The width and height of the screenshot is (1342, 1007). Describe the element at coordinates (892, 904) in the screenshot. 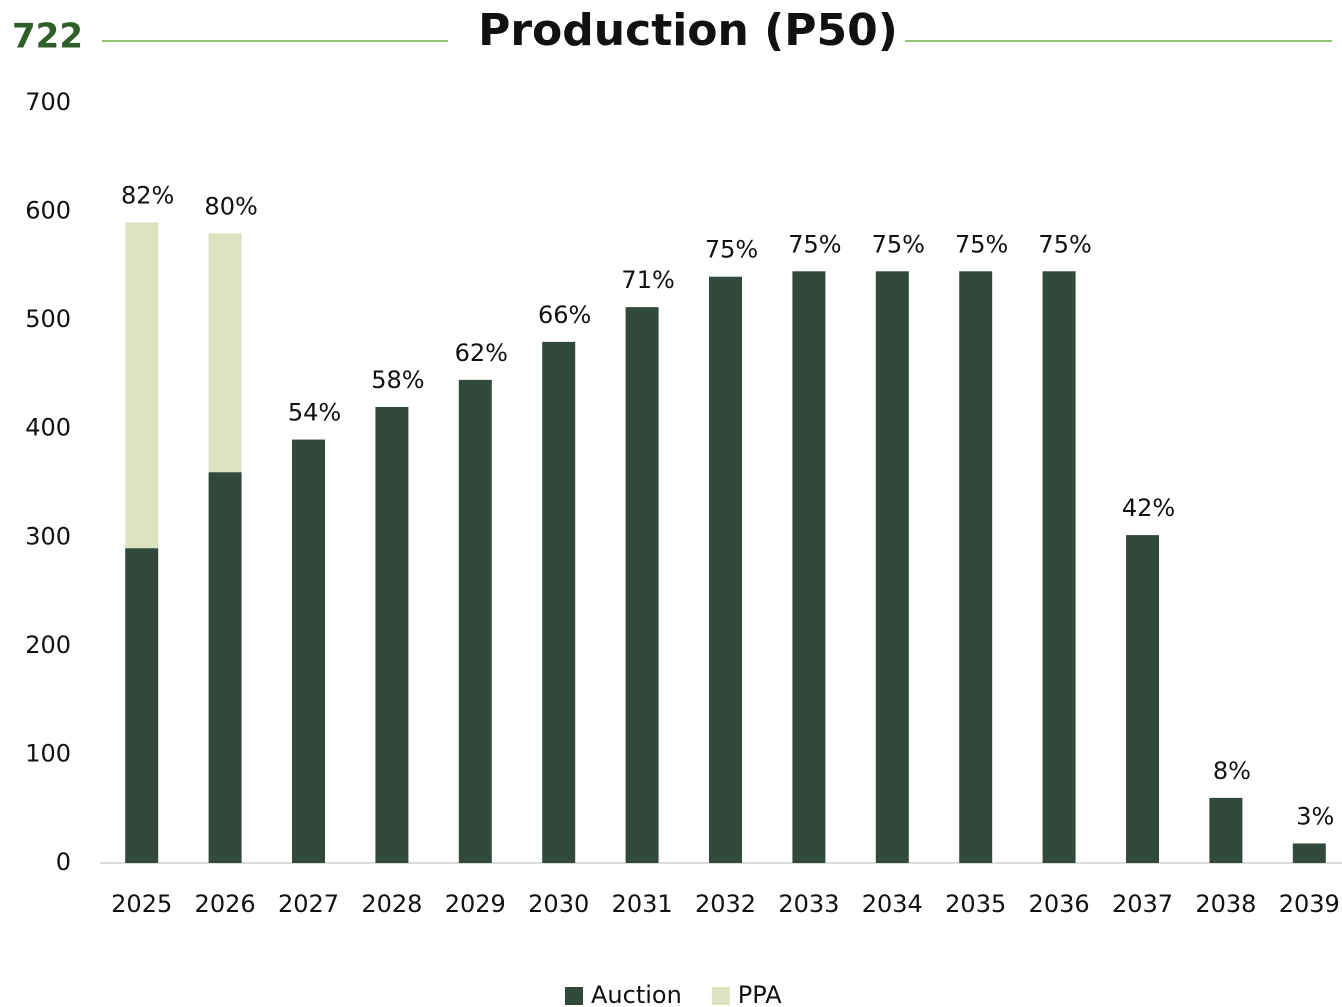

I see `x-tick-label: 2034` at that location.